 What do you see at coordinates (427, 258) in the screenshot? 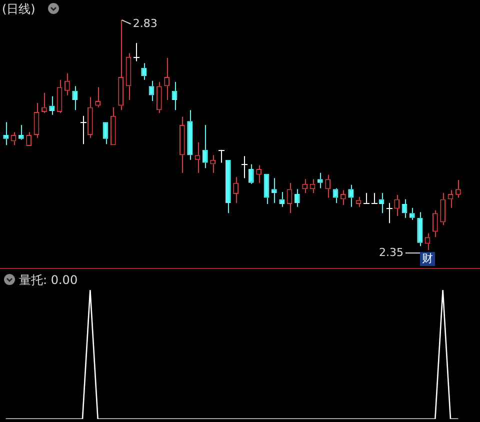
I see `text: 财` at bounding box center [427, 258].